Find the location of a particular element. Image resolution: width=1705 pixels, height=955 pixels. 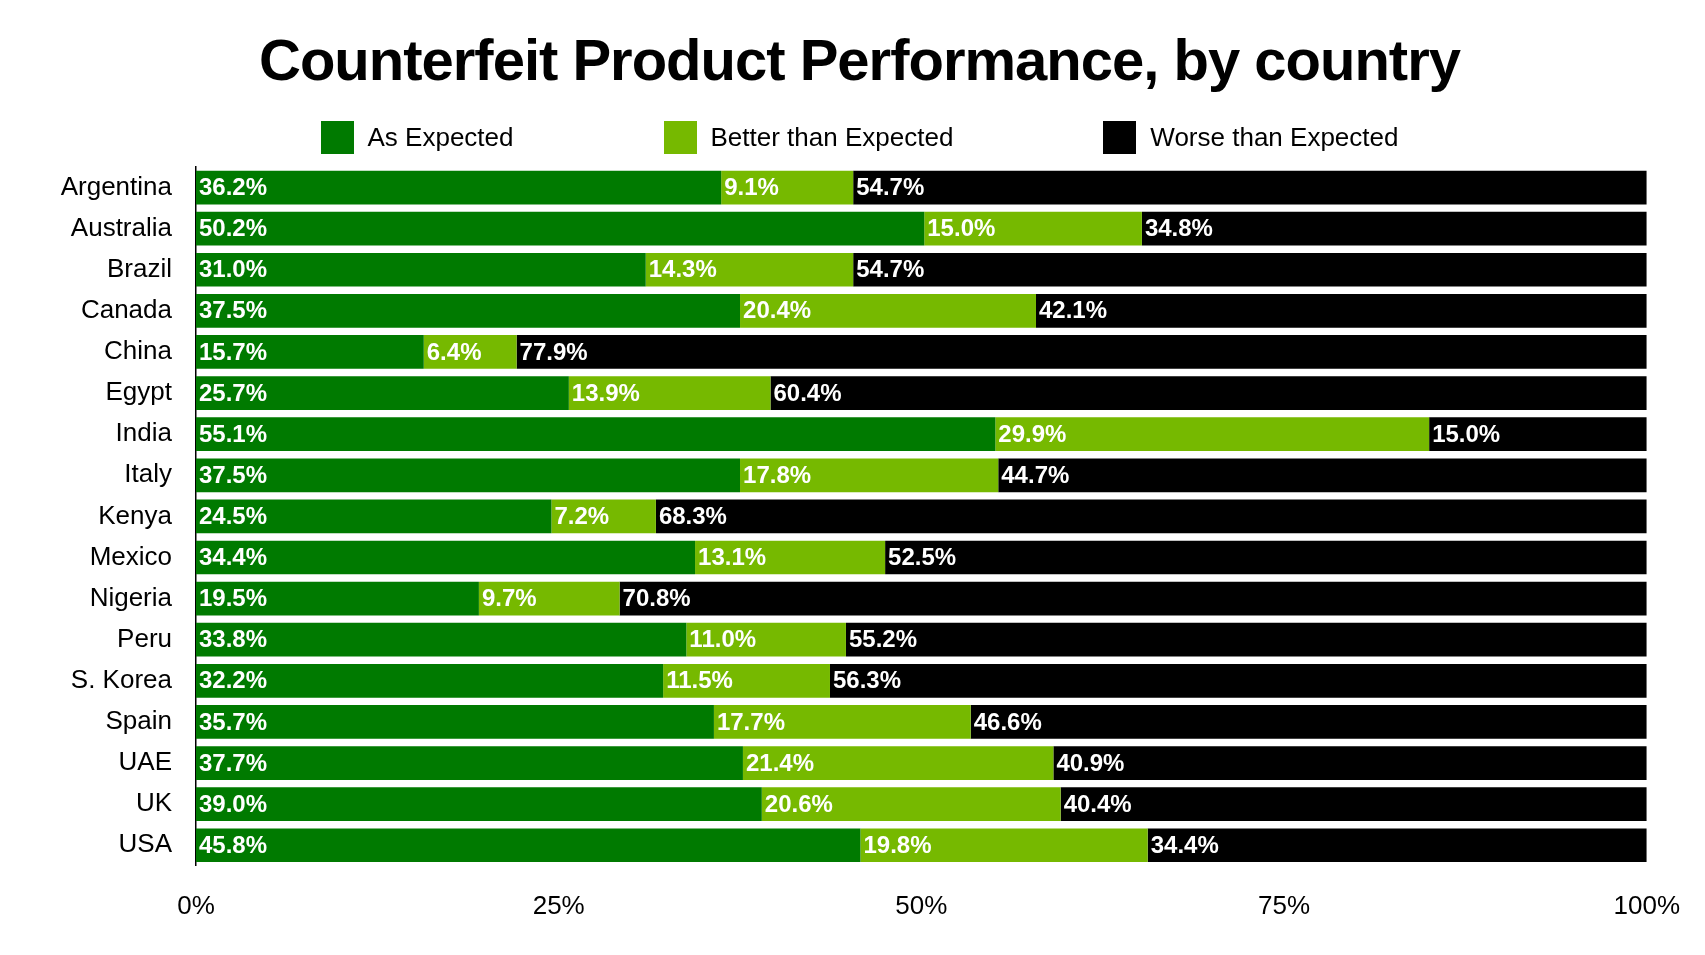

data-label: 37.7% is located at coordinates (233, 762).